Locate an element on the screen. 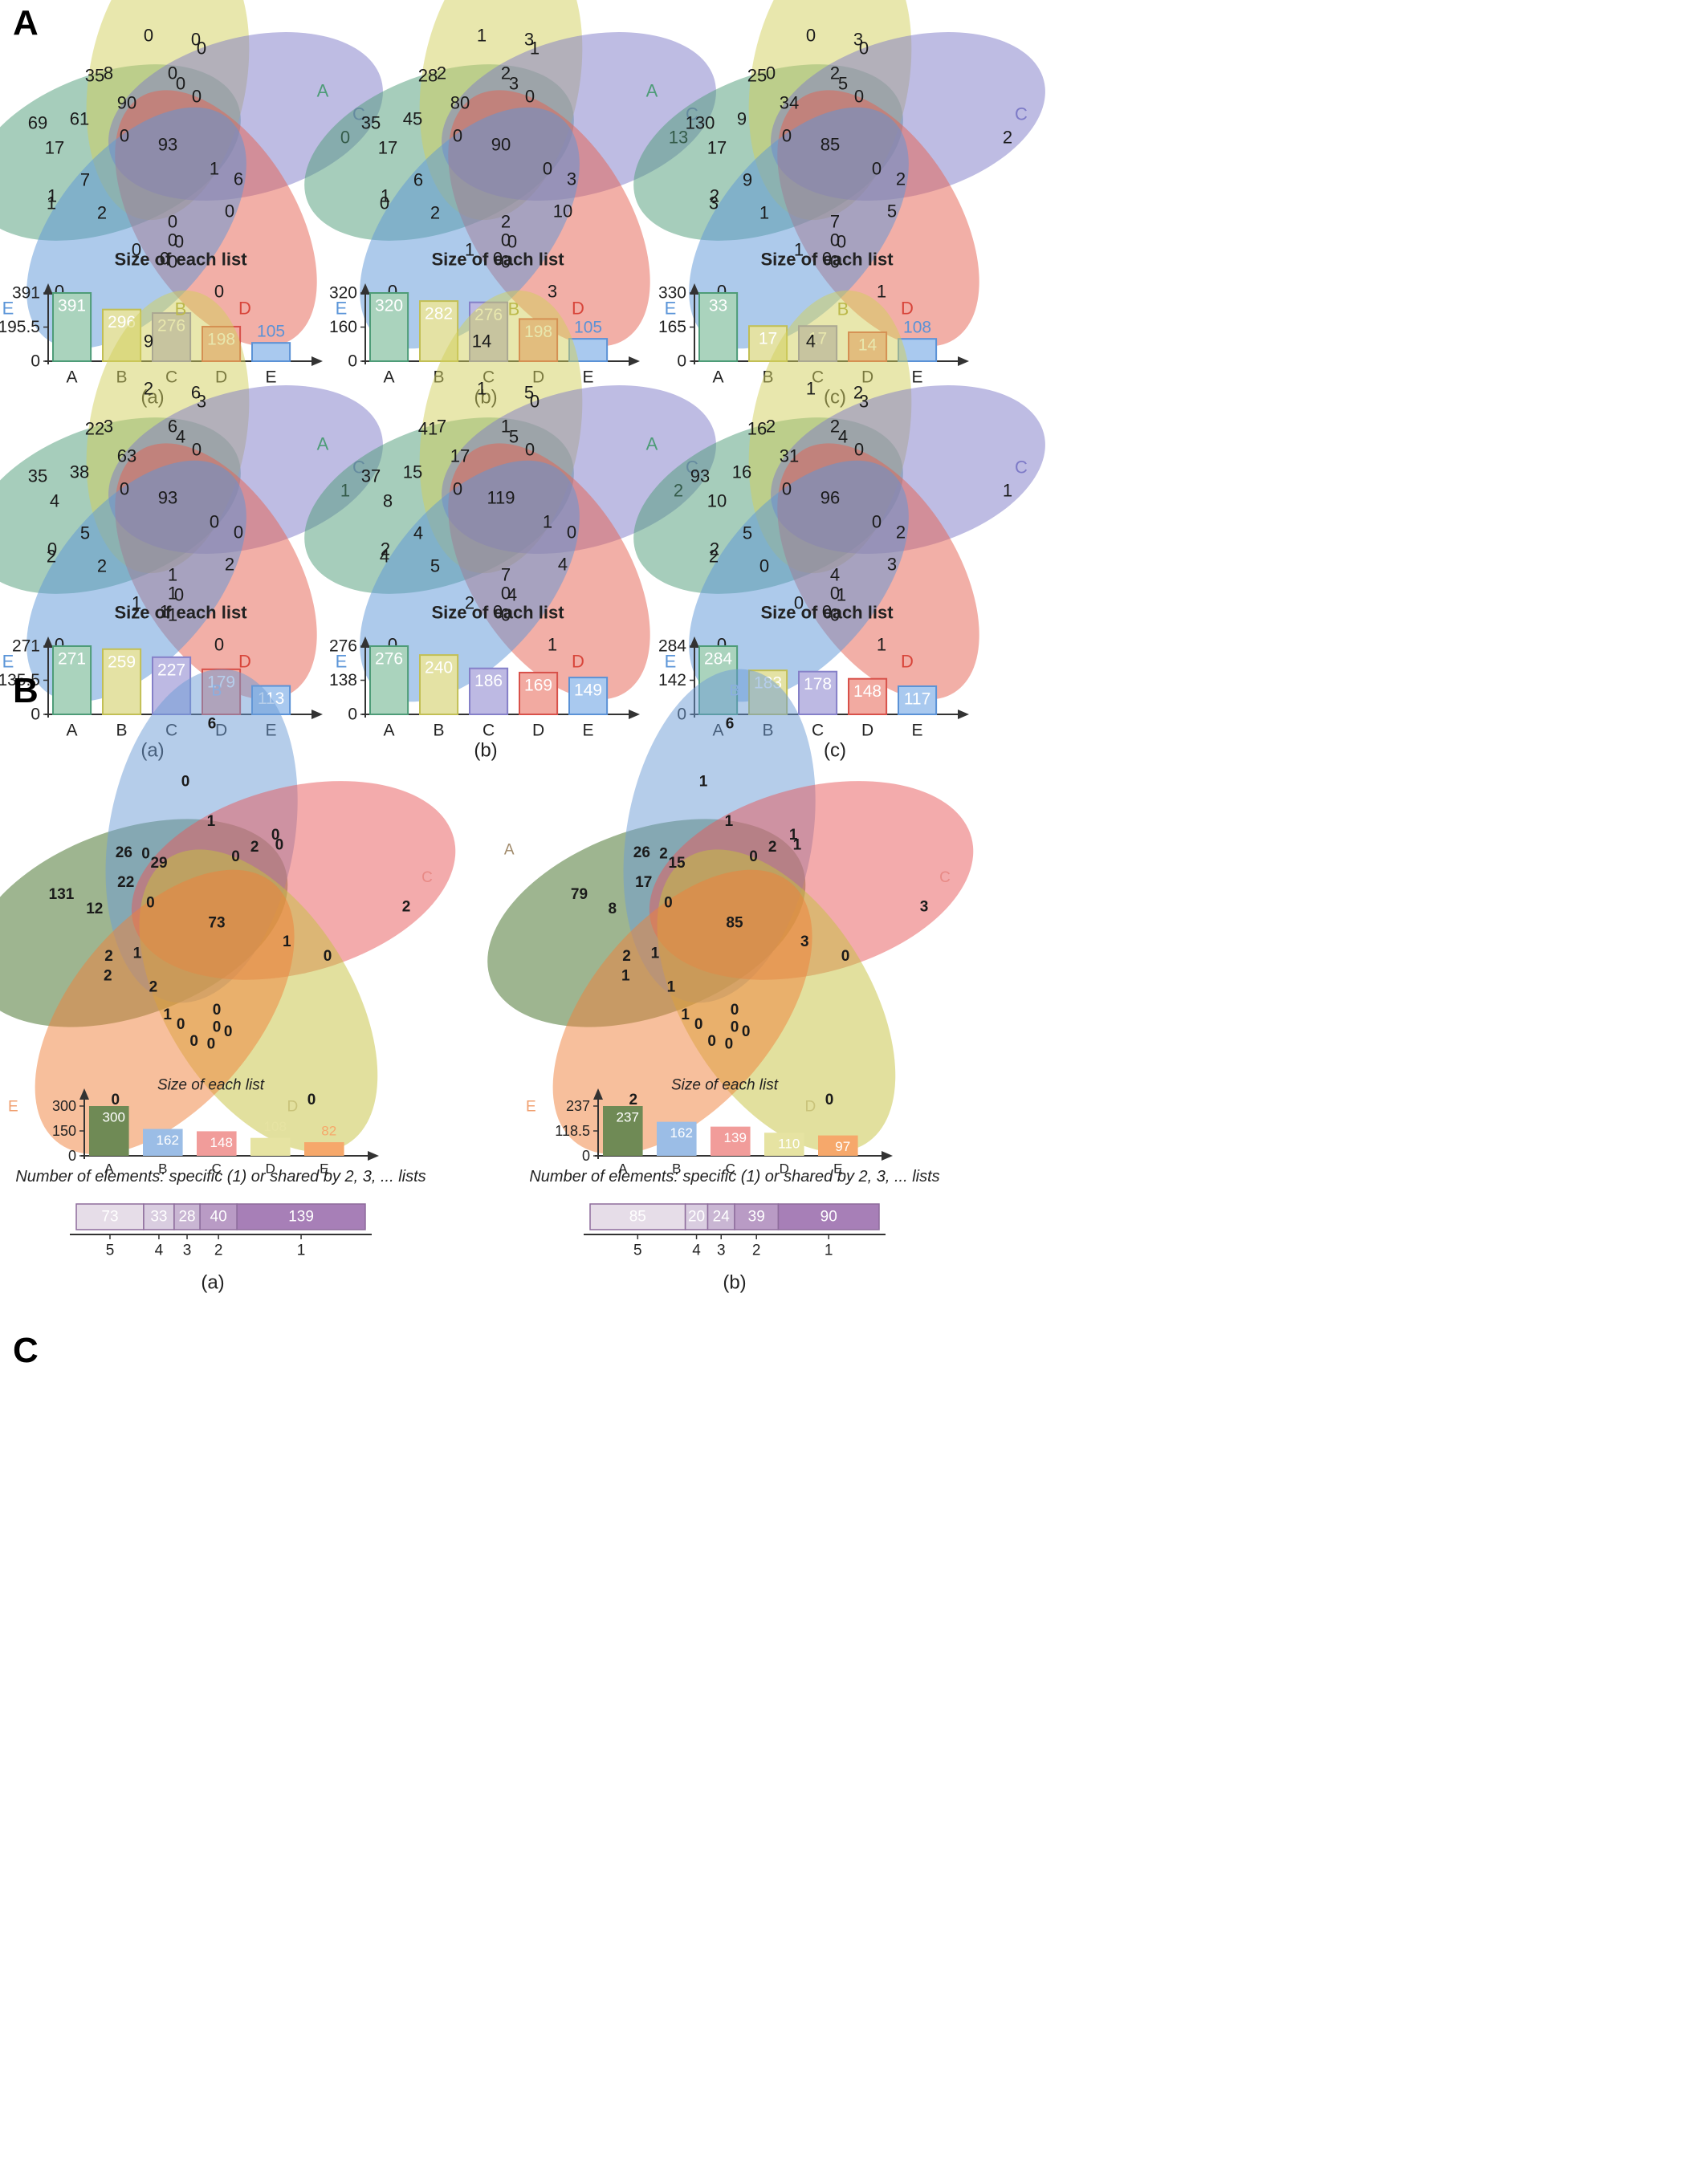 This screenshot has width=1698, height=2184. venn-region-count: 25 is located at coordinates (757, 76).